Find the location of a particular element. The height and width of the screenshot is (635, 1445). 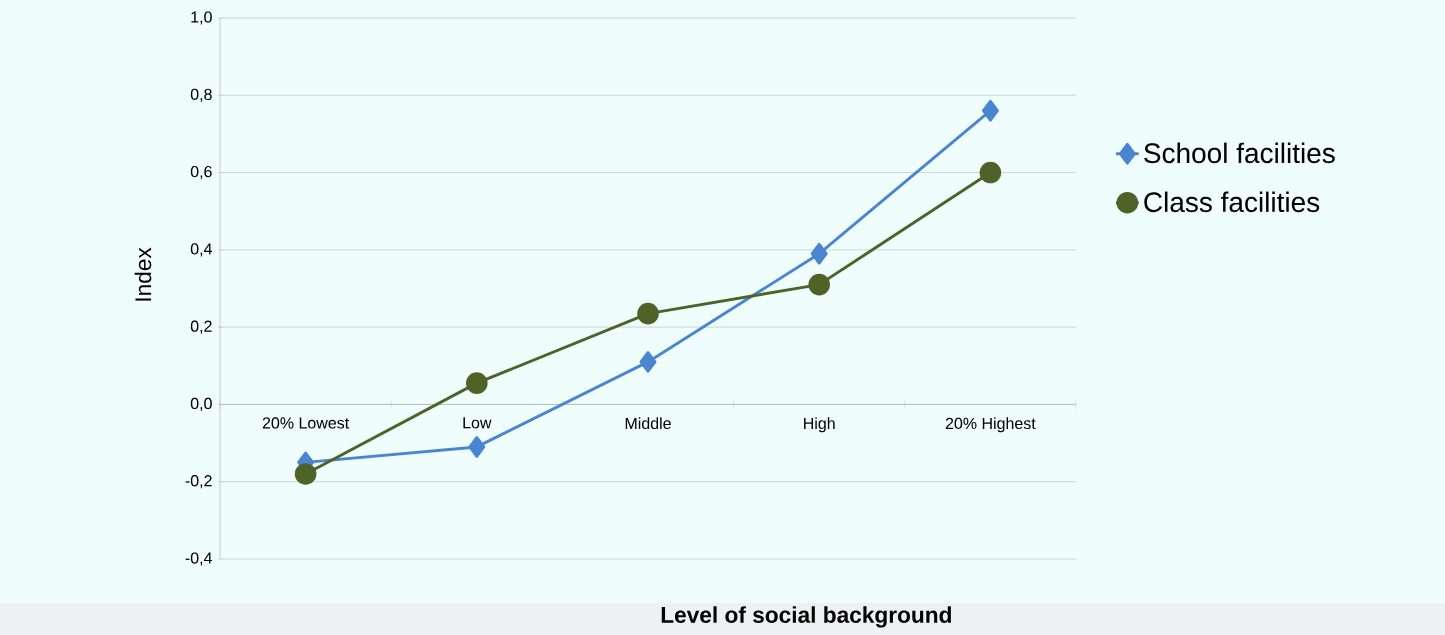

x-tick-label: Middle is located at coordinates (648, 423).